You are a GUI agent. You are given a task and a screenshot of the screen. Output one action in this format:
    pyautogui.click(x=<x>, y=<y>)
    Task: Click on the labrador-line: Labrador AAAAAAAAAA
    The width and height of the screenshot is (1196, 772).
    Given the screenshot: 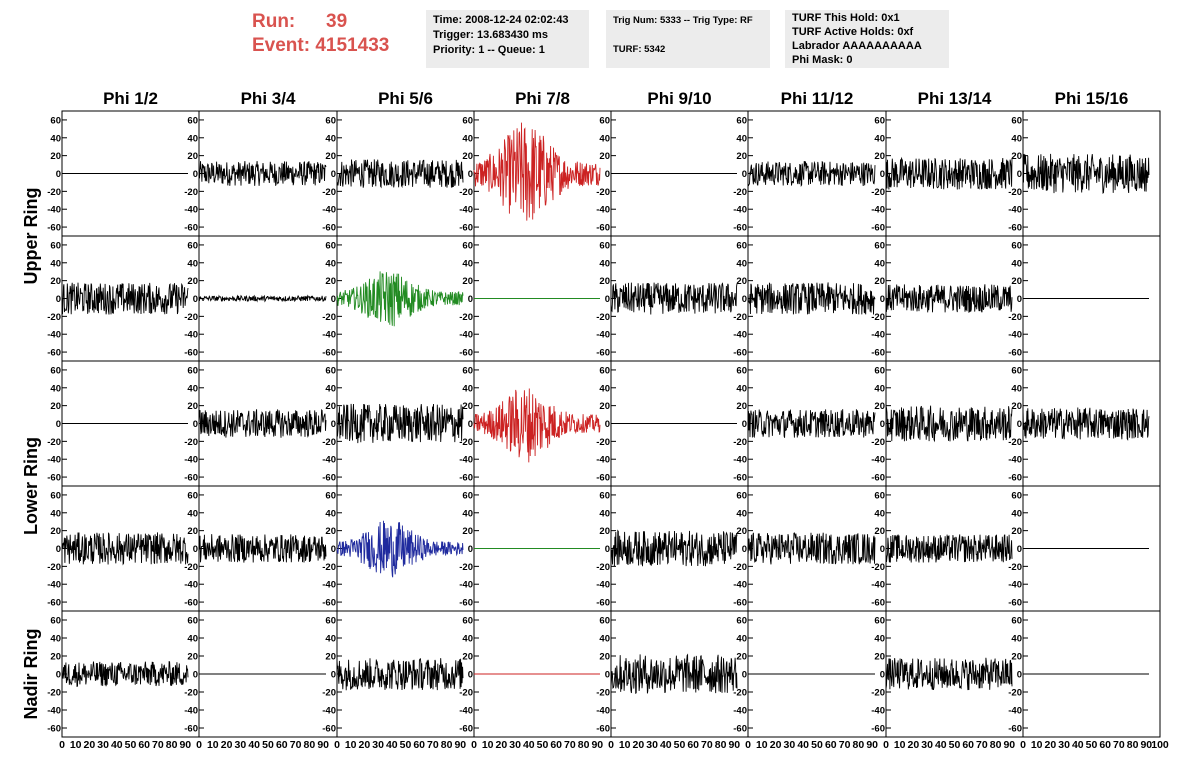 What is the action you would take?
    pyautogui.click(x=857, y=46)
    